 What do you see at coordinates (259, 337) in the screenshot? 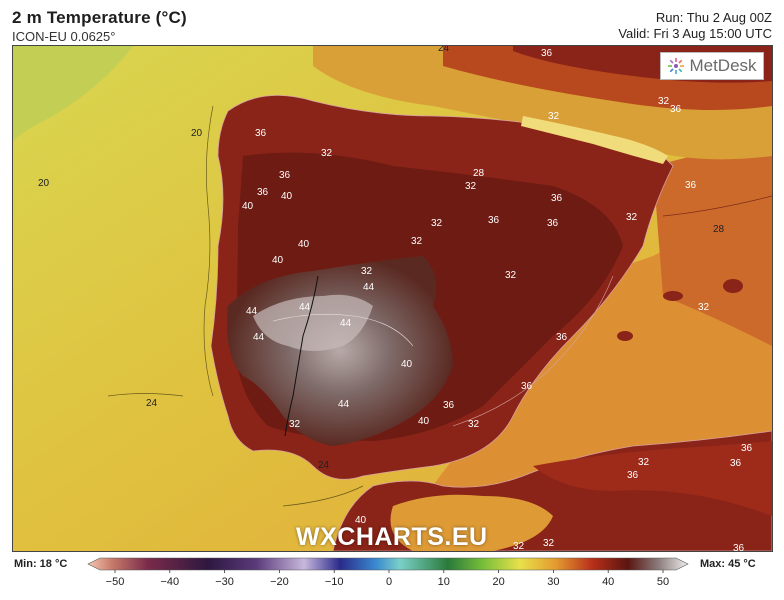
I see `label-44-e: 44` at bounding box center [259, 337].